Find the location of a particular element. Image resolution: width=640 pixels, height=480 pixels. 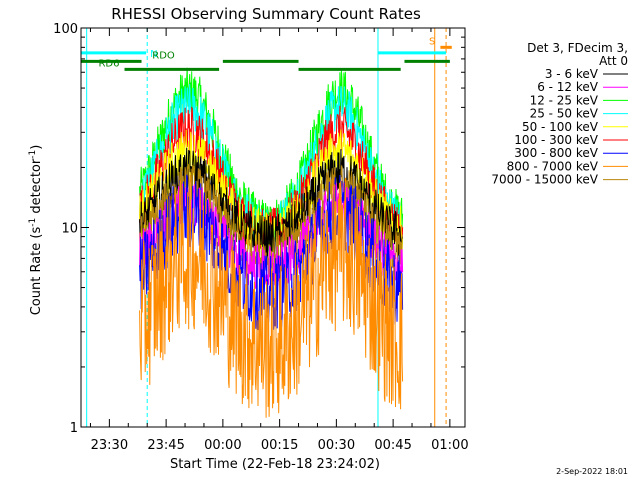

footer-date: 2-Sep-2022 18:01 is located at coordinates (592, 471).